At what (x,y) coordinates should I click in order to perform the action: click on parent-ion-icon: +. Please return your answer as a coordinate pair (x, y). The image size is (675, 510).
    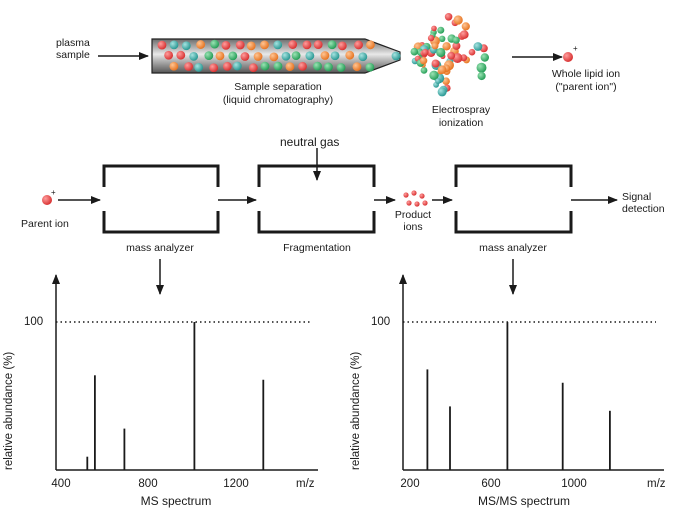
    Looking at the image, I should click on (49, 196).